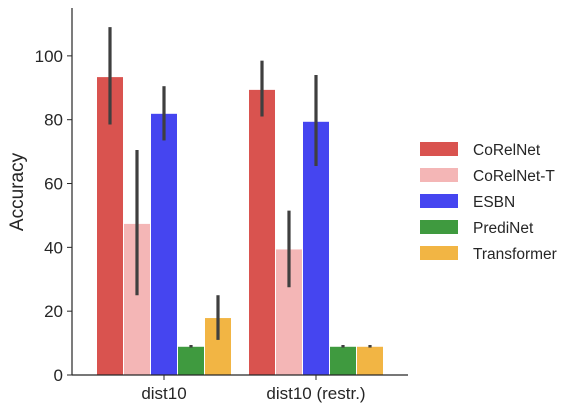  Describe the element at coordinates (515, 254) in the screenshot. I see `legend-label-transformer: Transformer` at that location.